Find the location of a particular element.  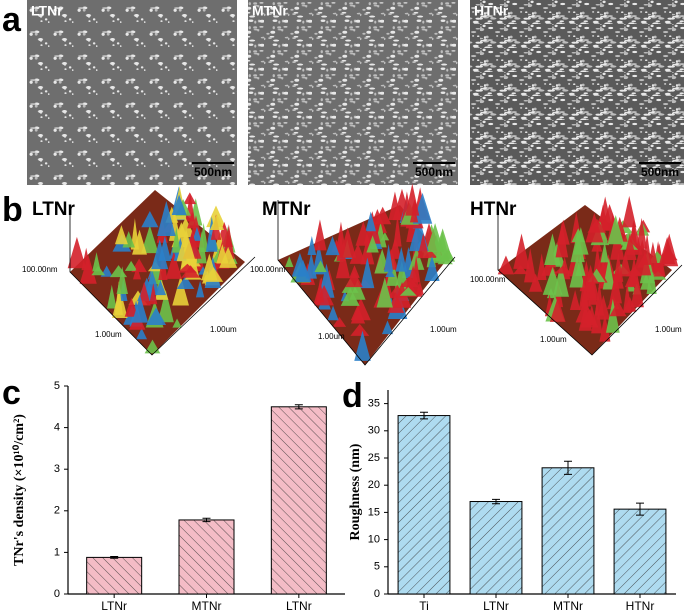

y-tick-label: 15 is located at coordinates (374, 512).